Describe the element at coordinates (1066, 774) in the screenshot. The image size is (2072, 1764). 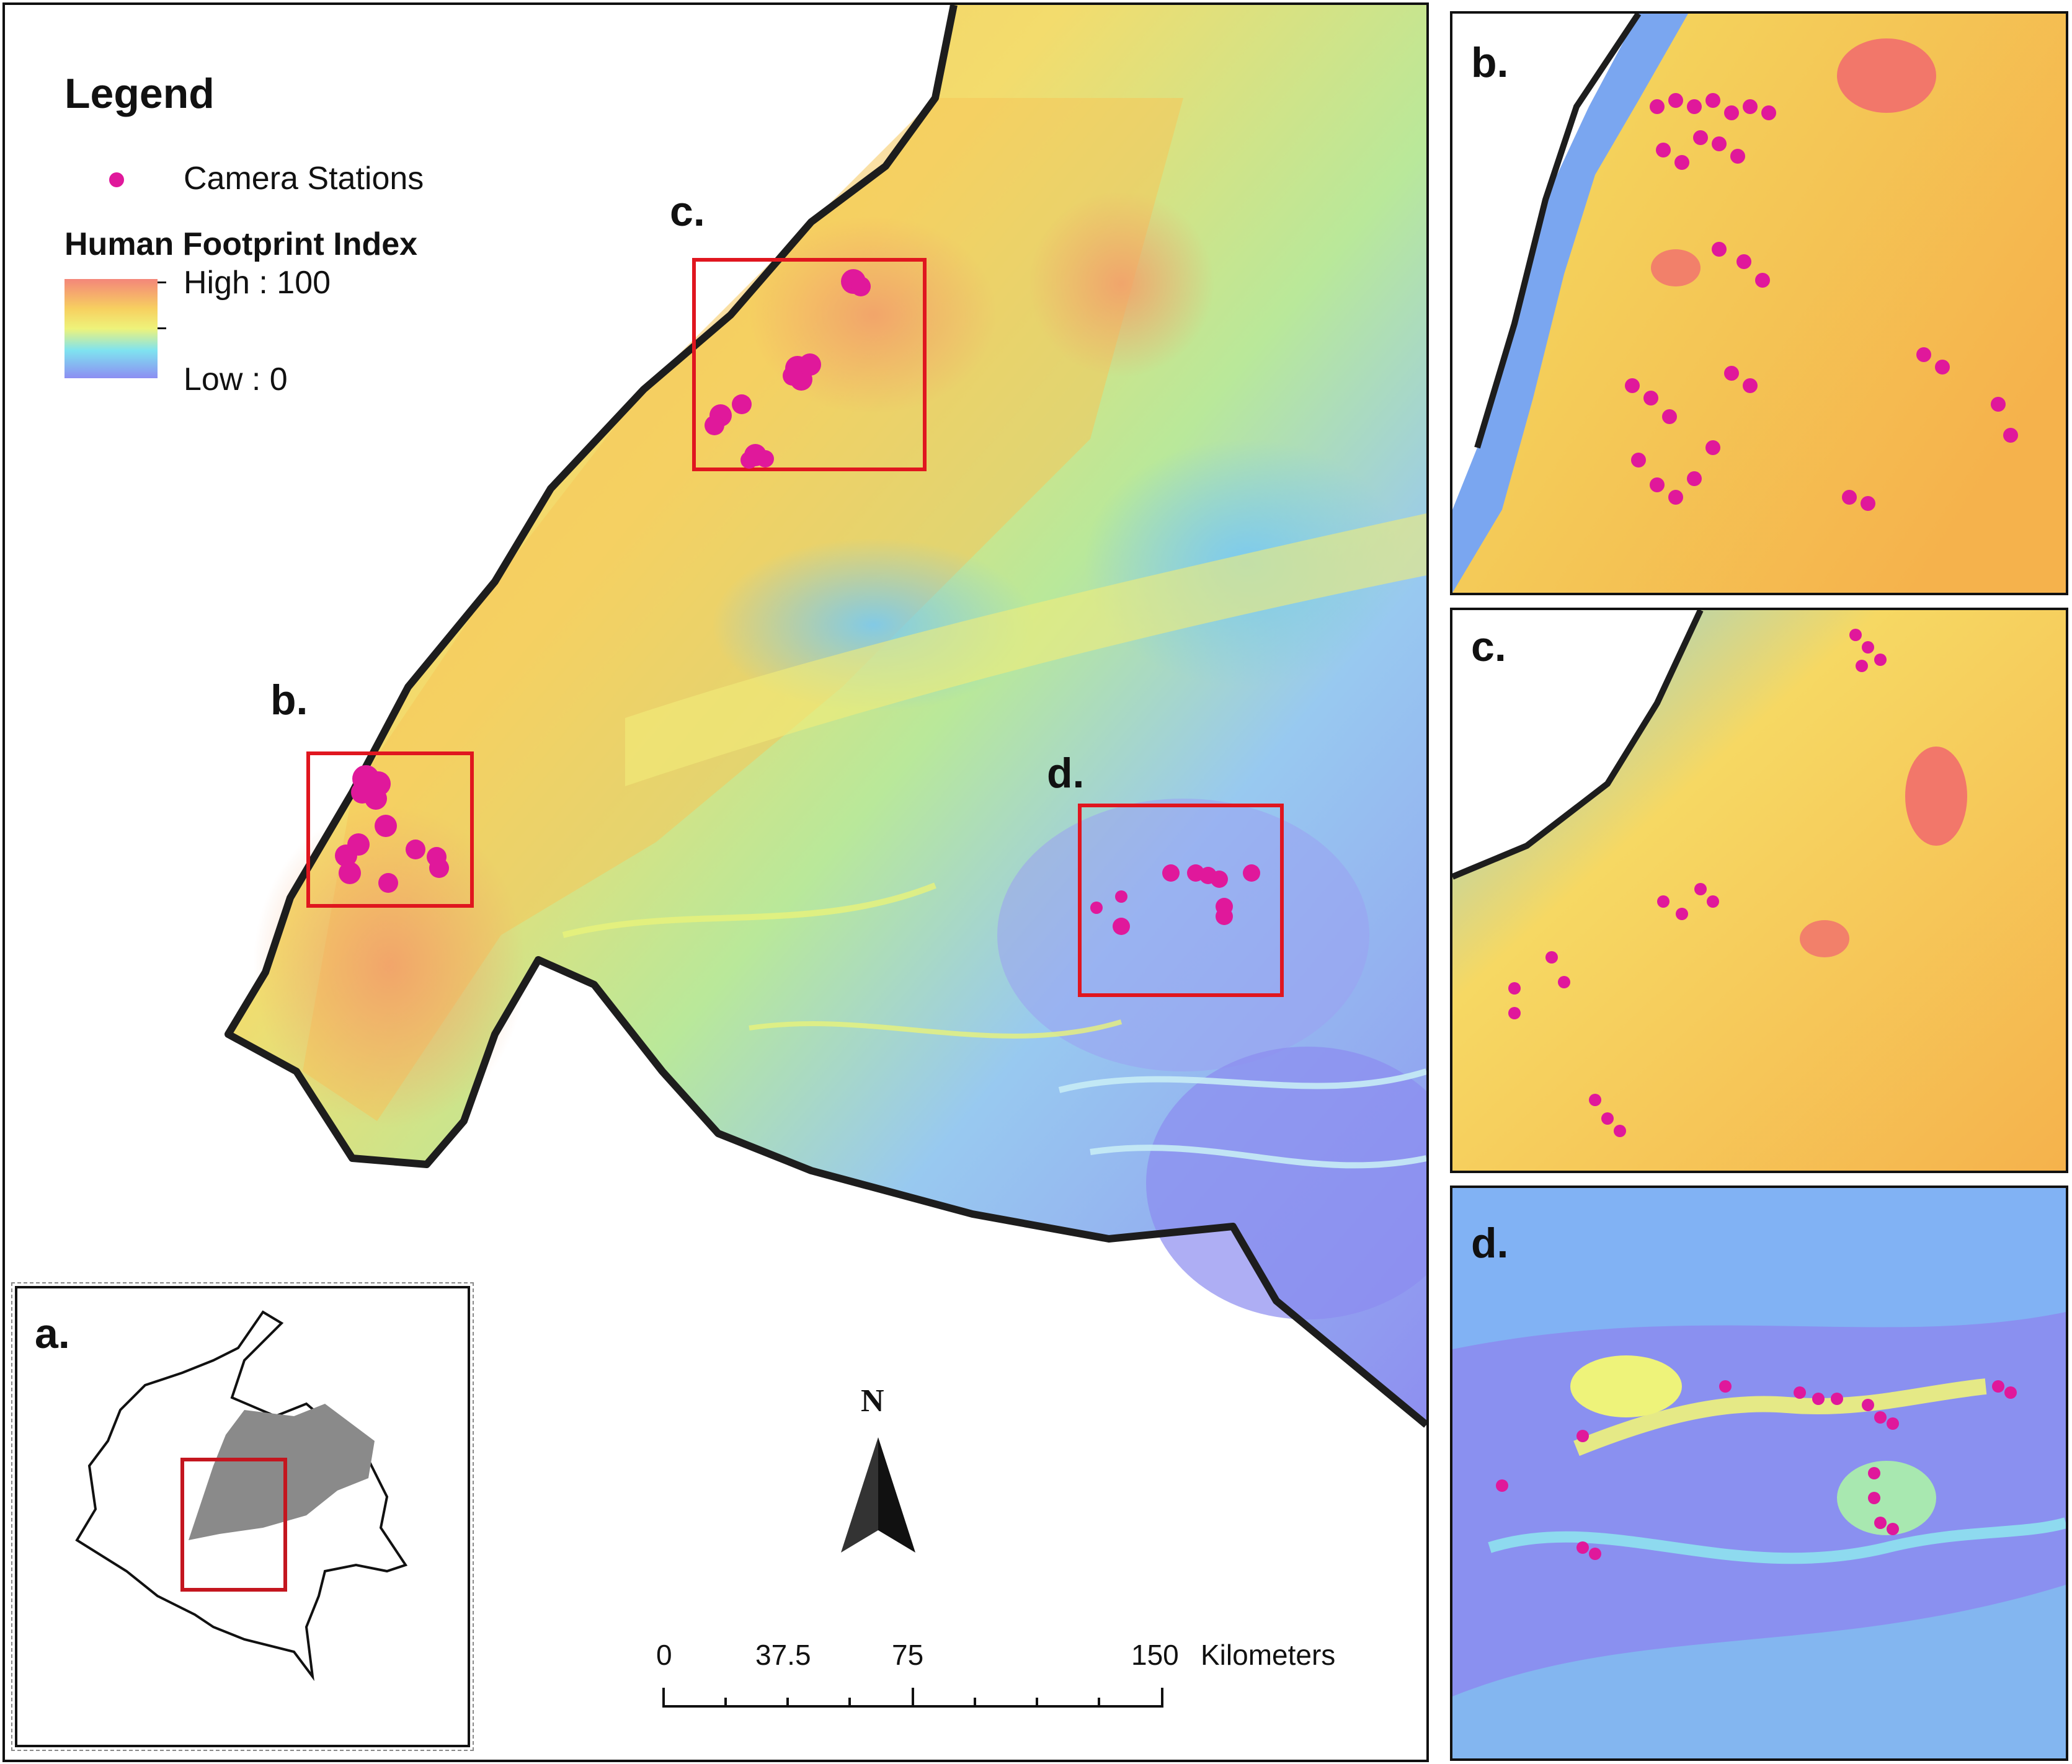
I see `region-d-label: d.` at that location.